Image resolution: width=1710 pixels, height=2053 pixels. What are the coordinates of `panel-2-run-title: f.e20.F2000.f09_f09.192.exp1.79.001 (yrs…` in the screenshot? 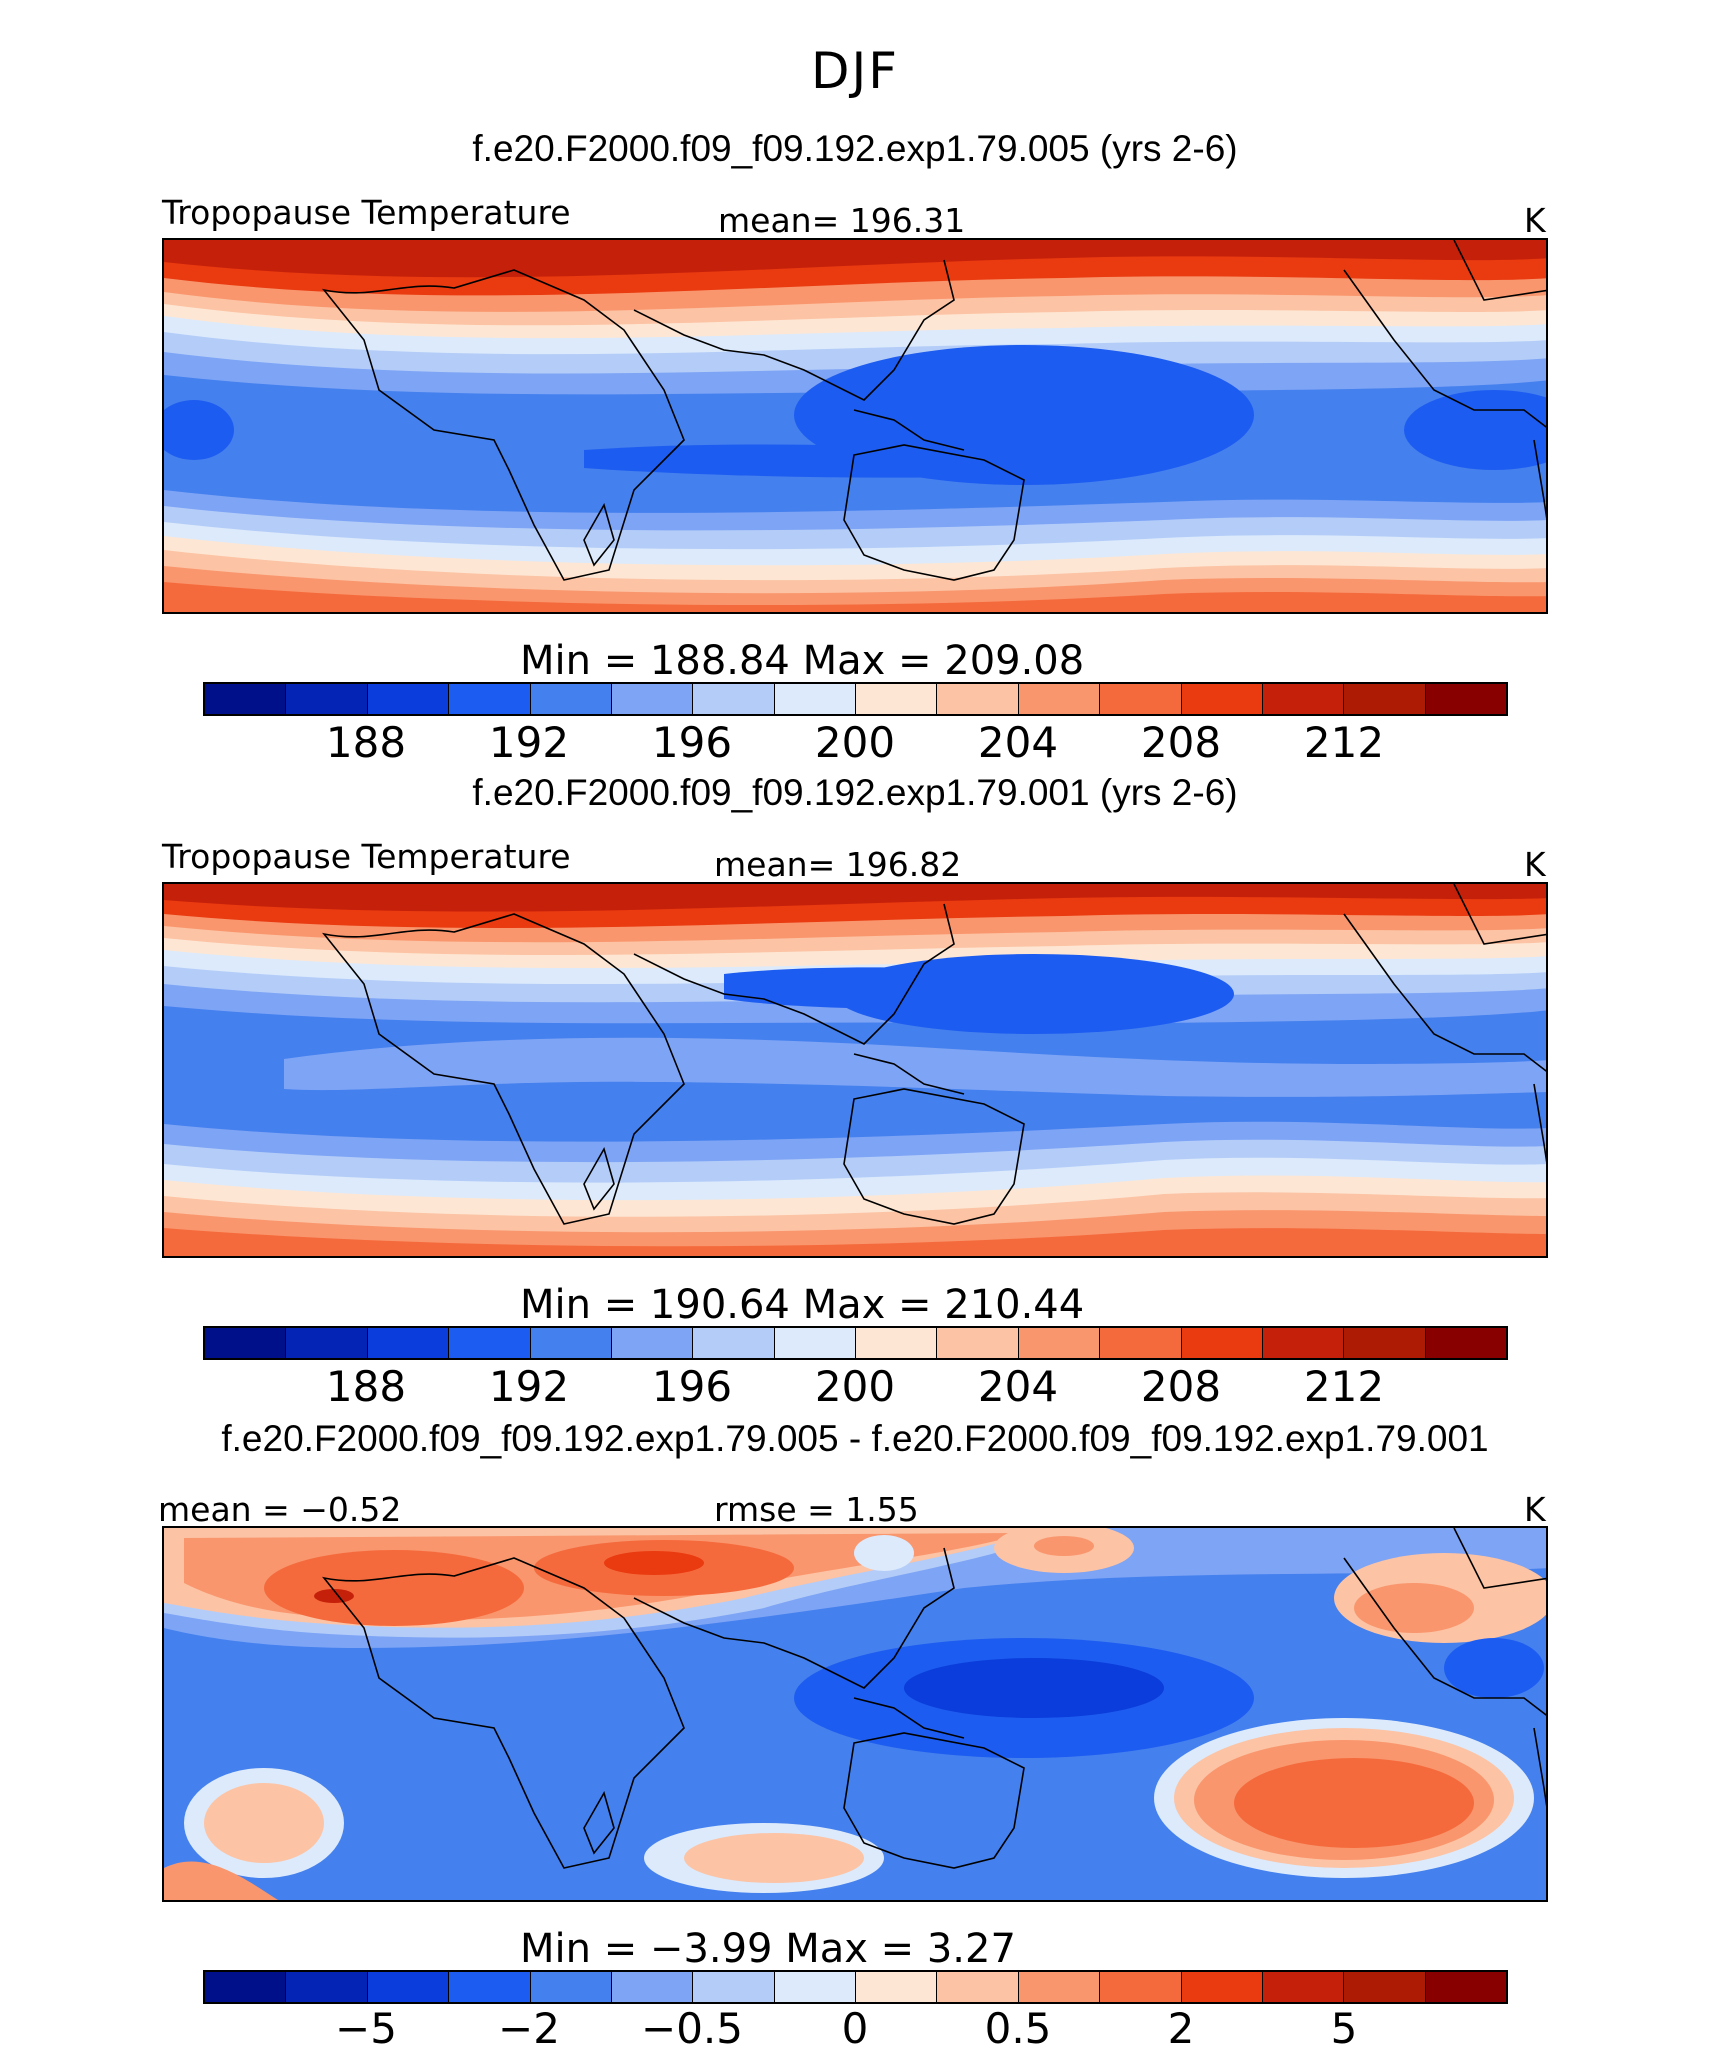 It's located at (855, 792).